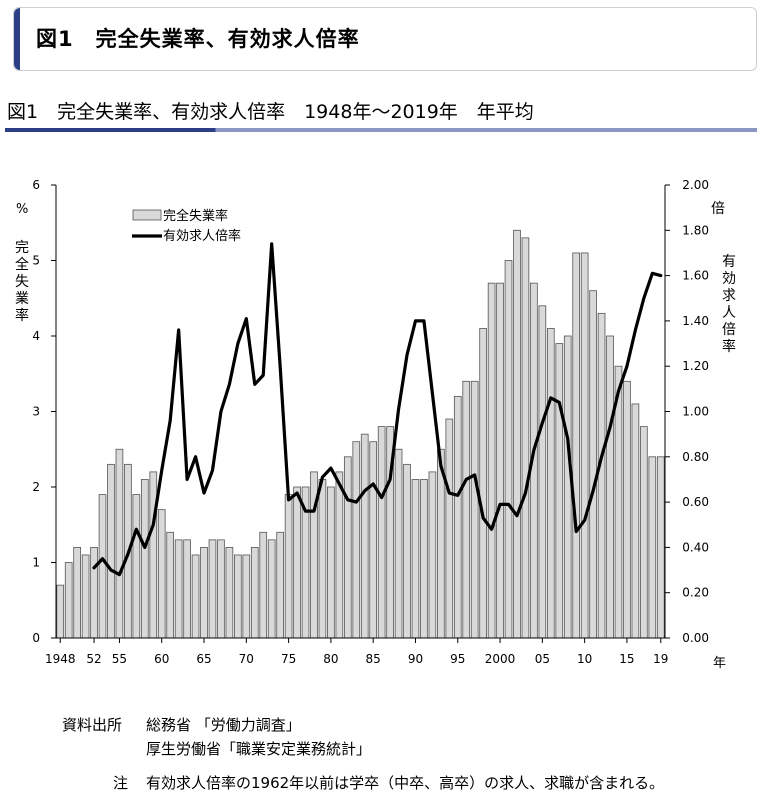 Image resolution: width=761 pixels, height=793 pixels. Describe the element at coordinates (695, 638) in the screenshot. I see `right-tick-label: 0.00` at that location.